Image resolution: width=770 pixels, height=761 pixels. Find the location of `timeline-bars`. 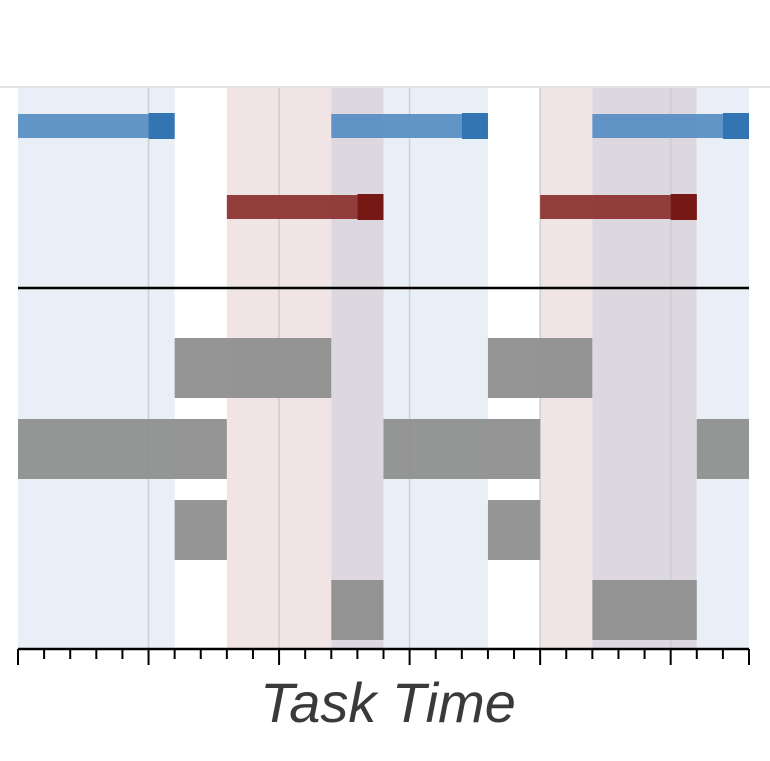

timeline-bars is located at coordinates (383, 166).